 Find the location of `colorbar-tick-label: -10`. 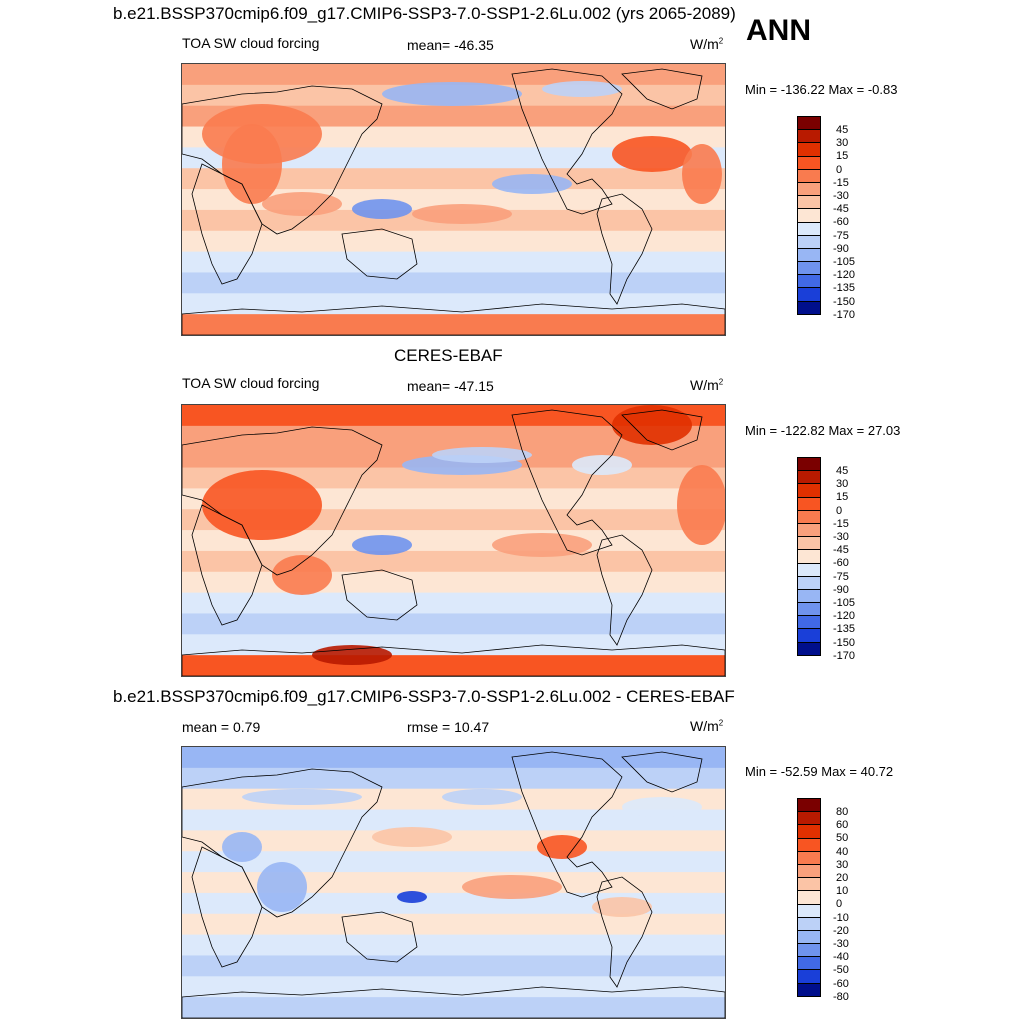

colorbar-tick-label: -10 is located at coordinates (841, 917).